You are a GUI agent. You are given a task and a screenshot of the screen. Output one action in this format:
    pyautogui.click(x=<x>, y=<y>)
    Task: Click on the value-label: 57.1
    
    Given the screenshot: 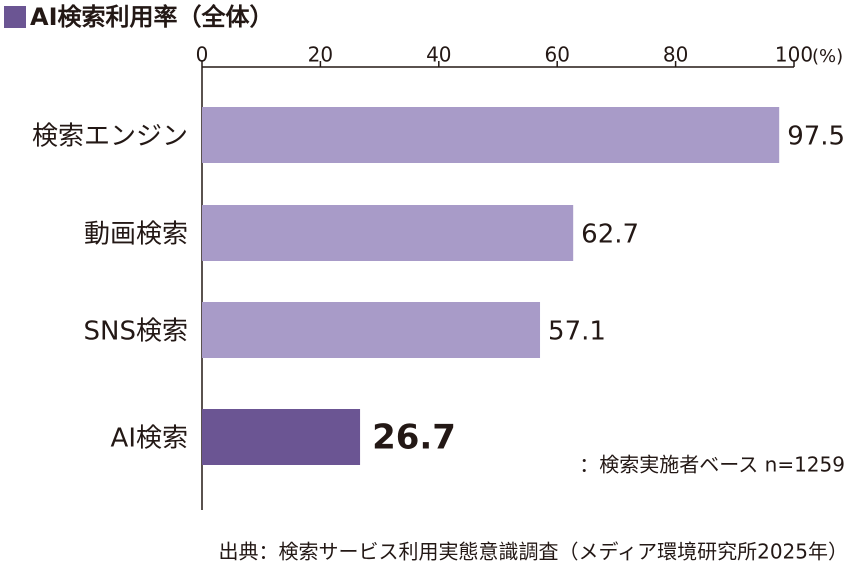 What is the action you would take?
    pyautogui.click(x=577, y=332)
    